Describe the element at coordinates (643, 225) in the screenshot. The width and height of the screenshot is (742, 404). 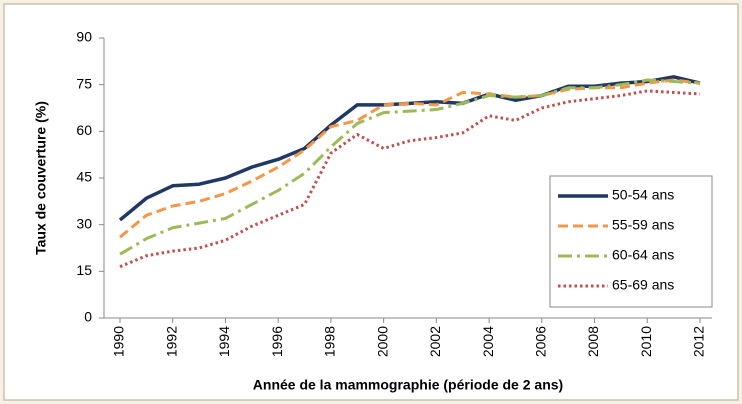
I see `legend-label: 55-59 ans` at that location.